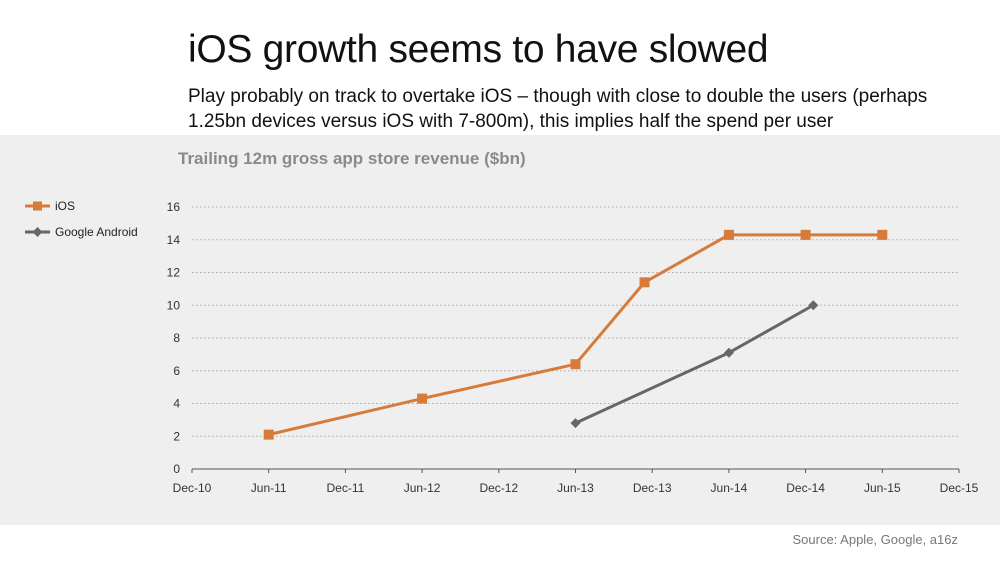 The height and width of the screenshot is (563, 1000). Describe the element at coordinates (176, 469) in the screenshot. I see `y-tick-label: 0` at that location.